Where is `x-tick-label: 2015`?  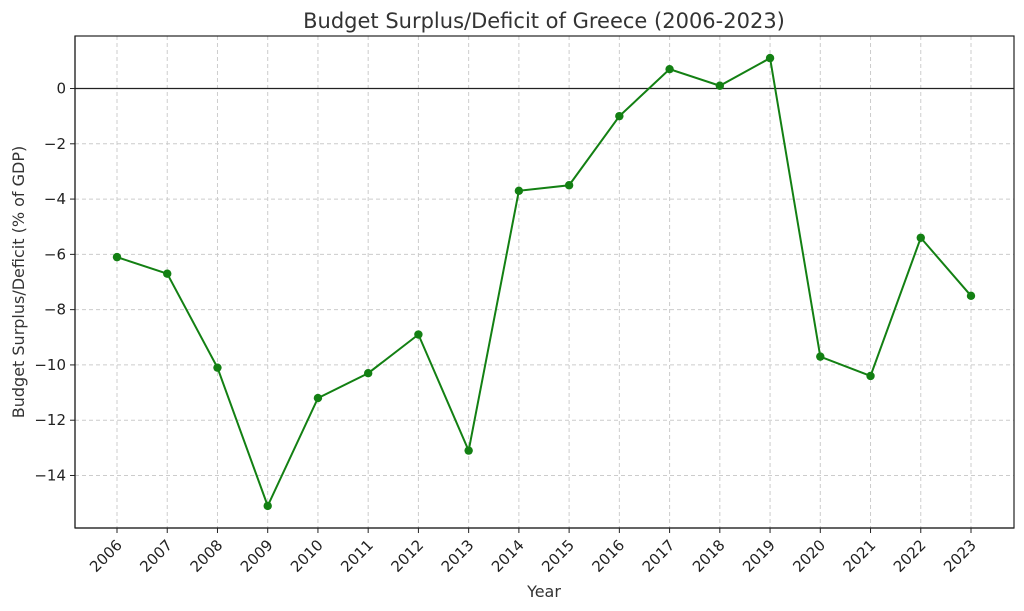
x-tick-label: 2015 is located at coordinates (558, 556).